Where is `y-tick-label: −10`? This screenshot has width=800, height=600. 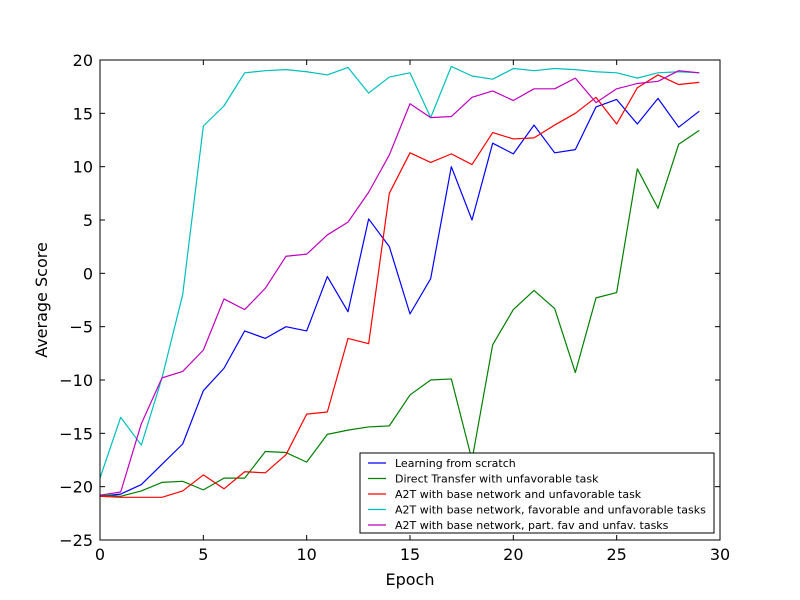
y-tick-label: −10 is located at coordinates (76, 380).